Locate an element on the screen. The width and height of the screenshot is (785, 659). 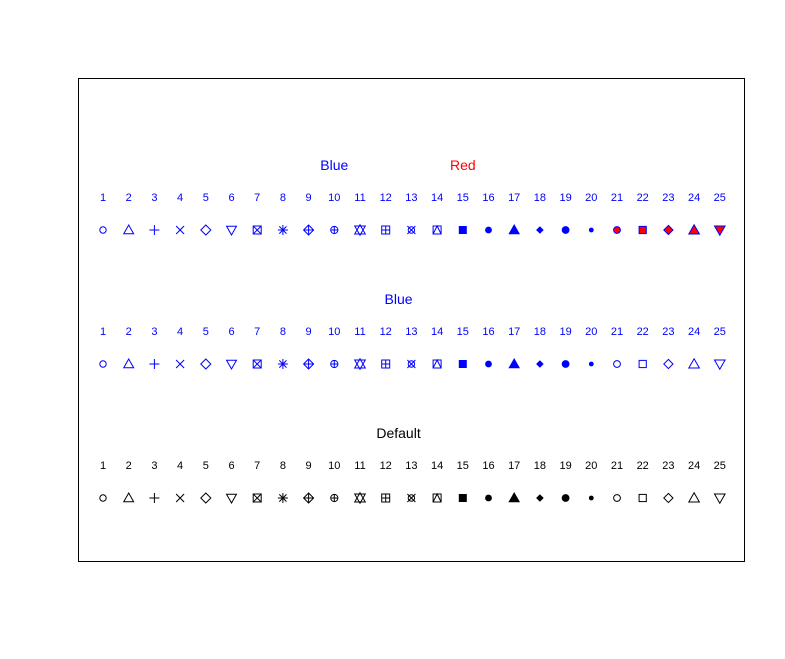
row-blue-label-5: 5 is located at coordinates (206, 332).